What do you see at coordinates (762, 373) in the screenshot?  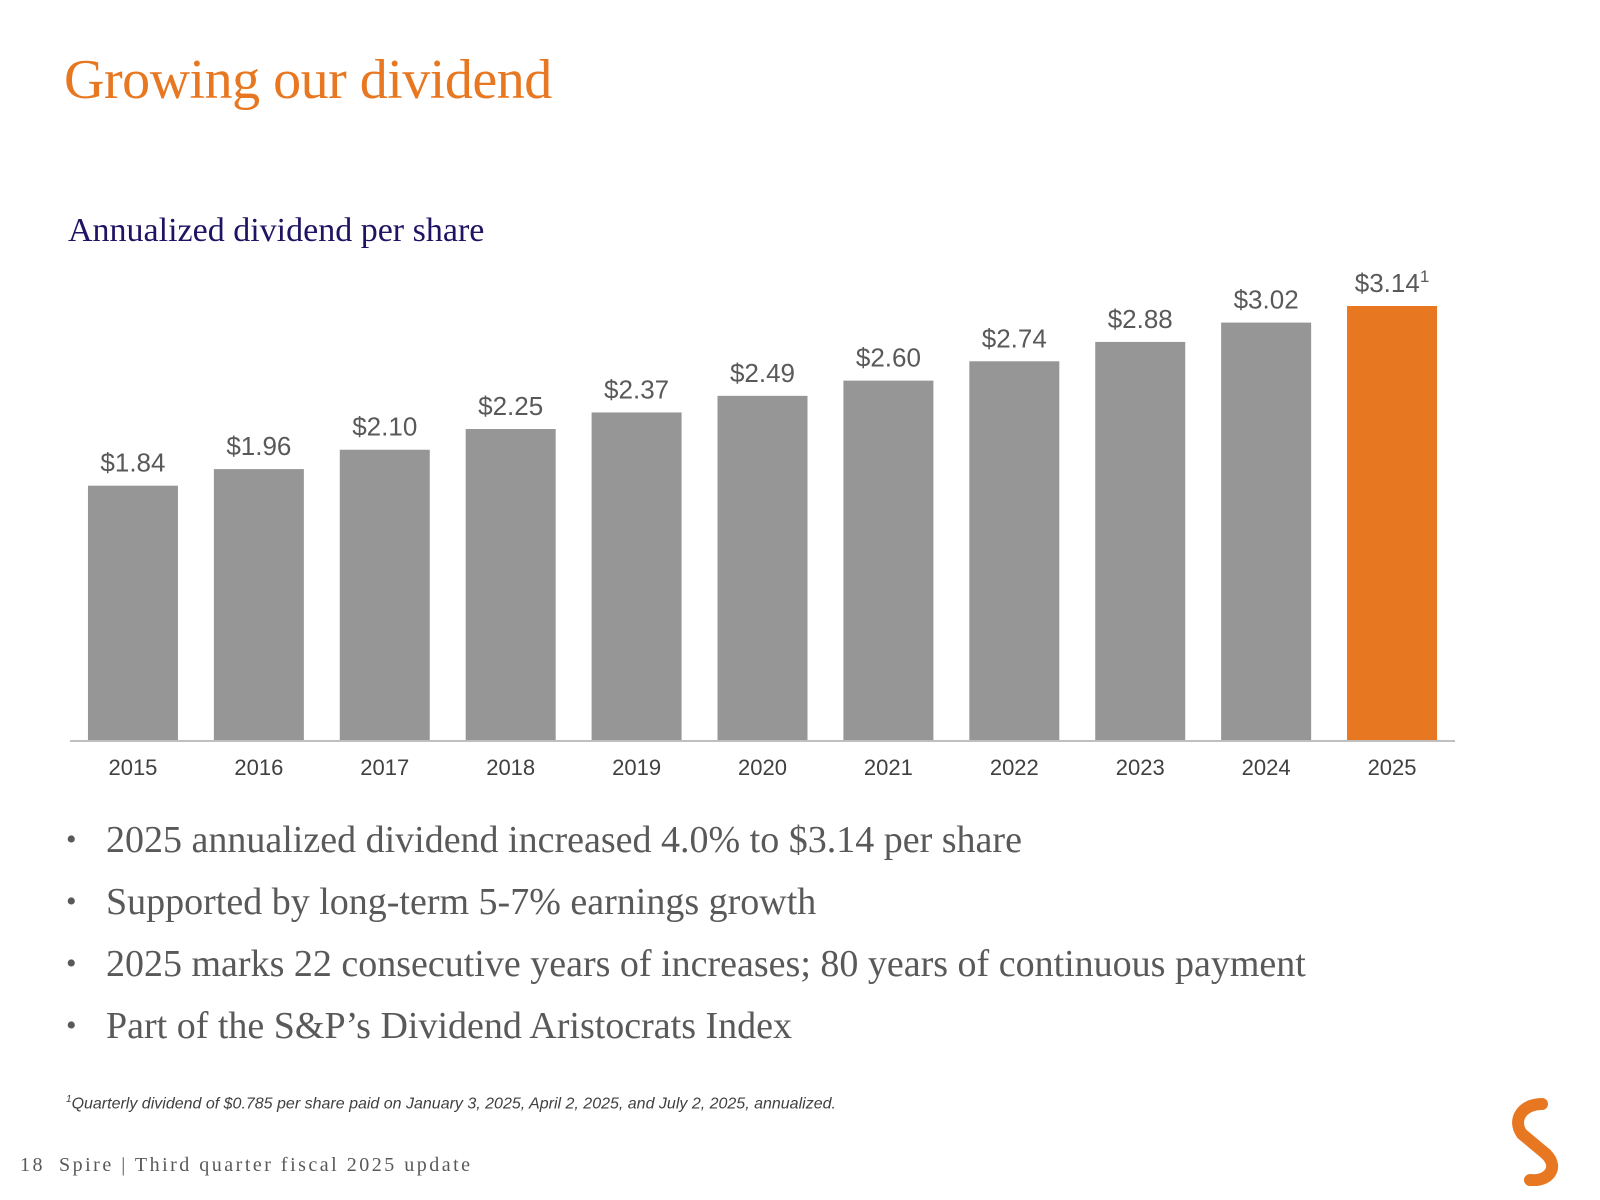 I see `data-label-2020: $2.49` at bounding box center [762, 373].